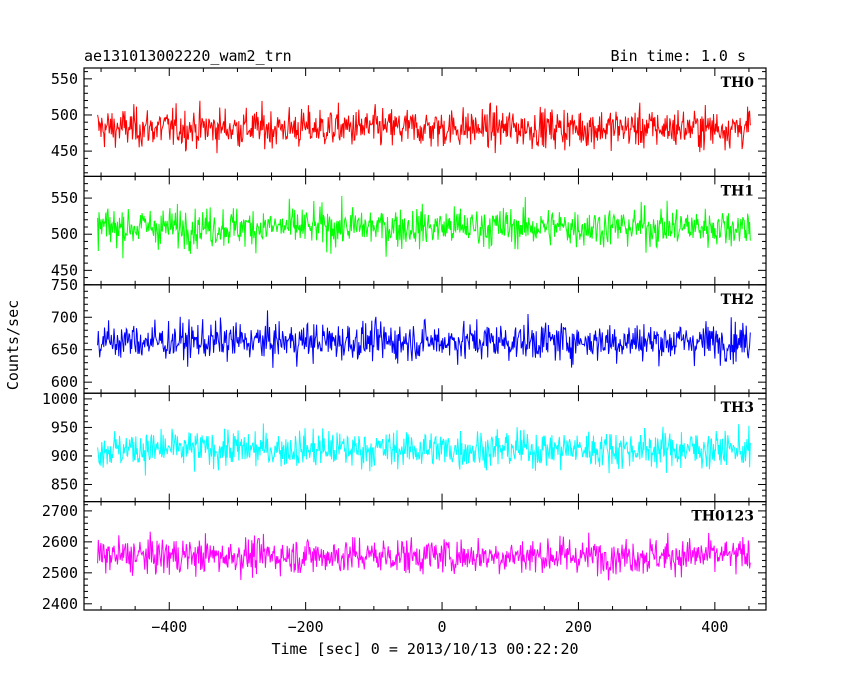  Describe the element at coordinates (424, 649) in the screenshot. I see `x-axis-label: Time [sec] 0 = 2013/10/13 00:22:20` at that location.